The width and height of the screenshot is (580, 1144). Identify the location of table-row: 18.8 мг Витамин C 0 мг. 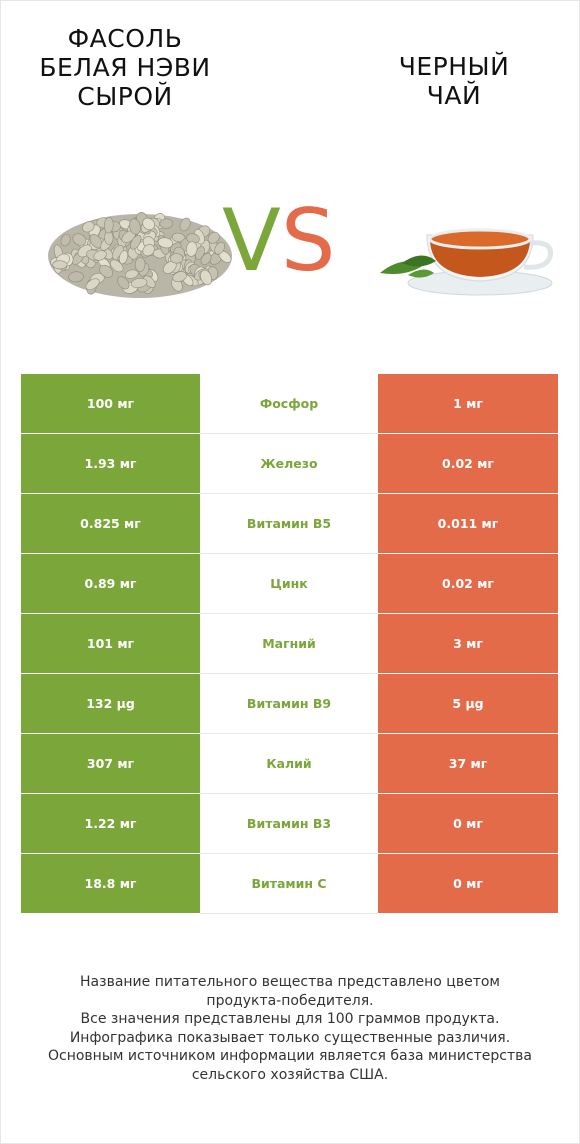
(289, 884).